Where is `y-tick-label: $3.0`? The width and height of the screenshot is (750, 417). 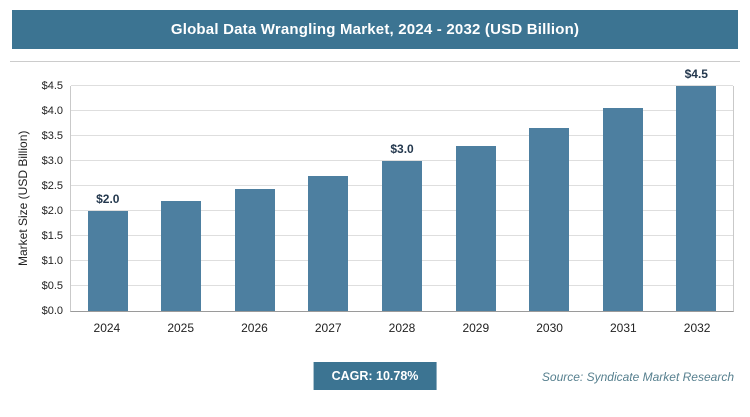
y-tick-label: $3.0 is located at coordinates (52, 161).